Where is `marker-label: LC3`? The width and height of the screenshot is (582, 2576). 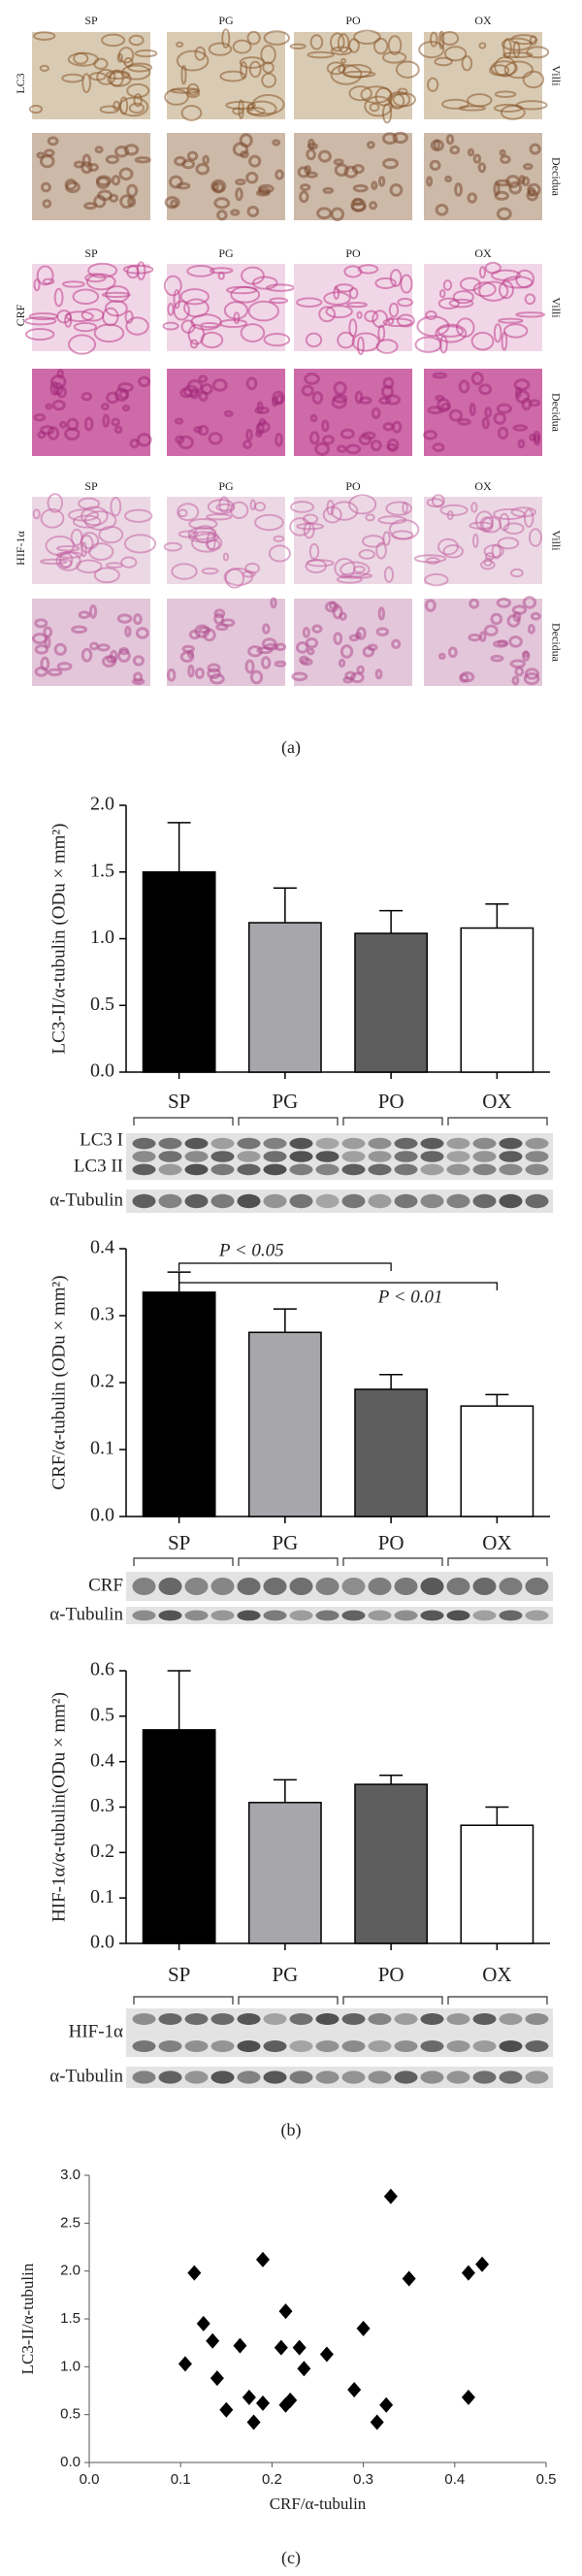 marker-label: LC3 is located at coordinates (20, 83).